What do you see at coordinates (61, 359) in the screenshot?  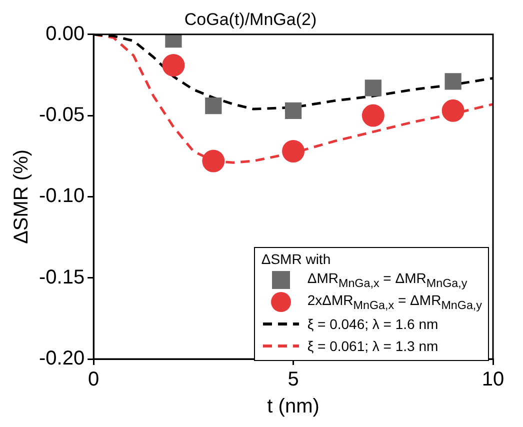 I see `y-tick-label: -0.20` at bounding box center [61, 359].